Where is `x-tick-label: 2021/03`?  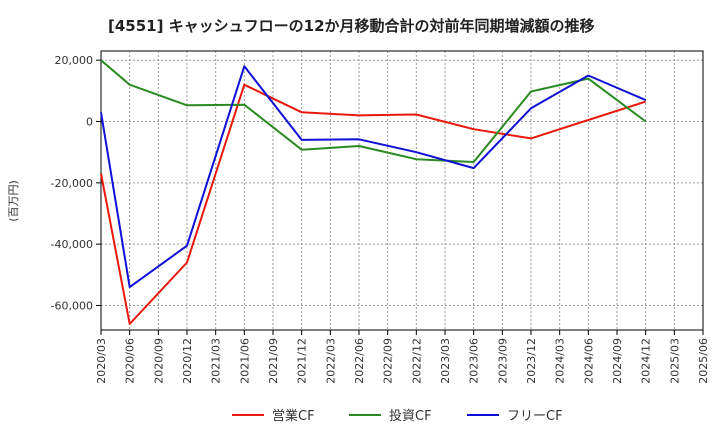
x-tick-label: 2021/03 is located at coordinates (216, 361).